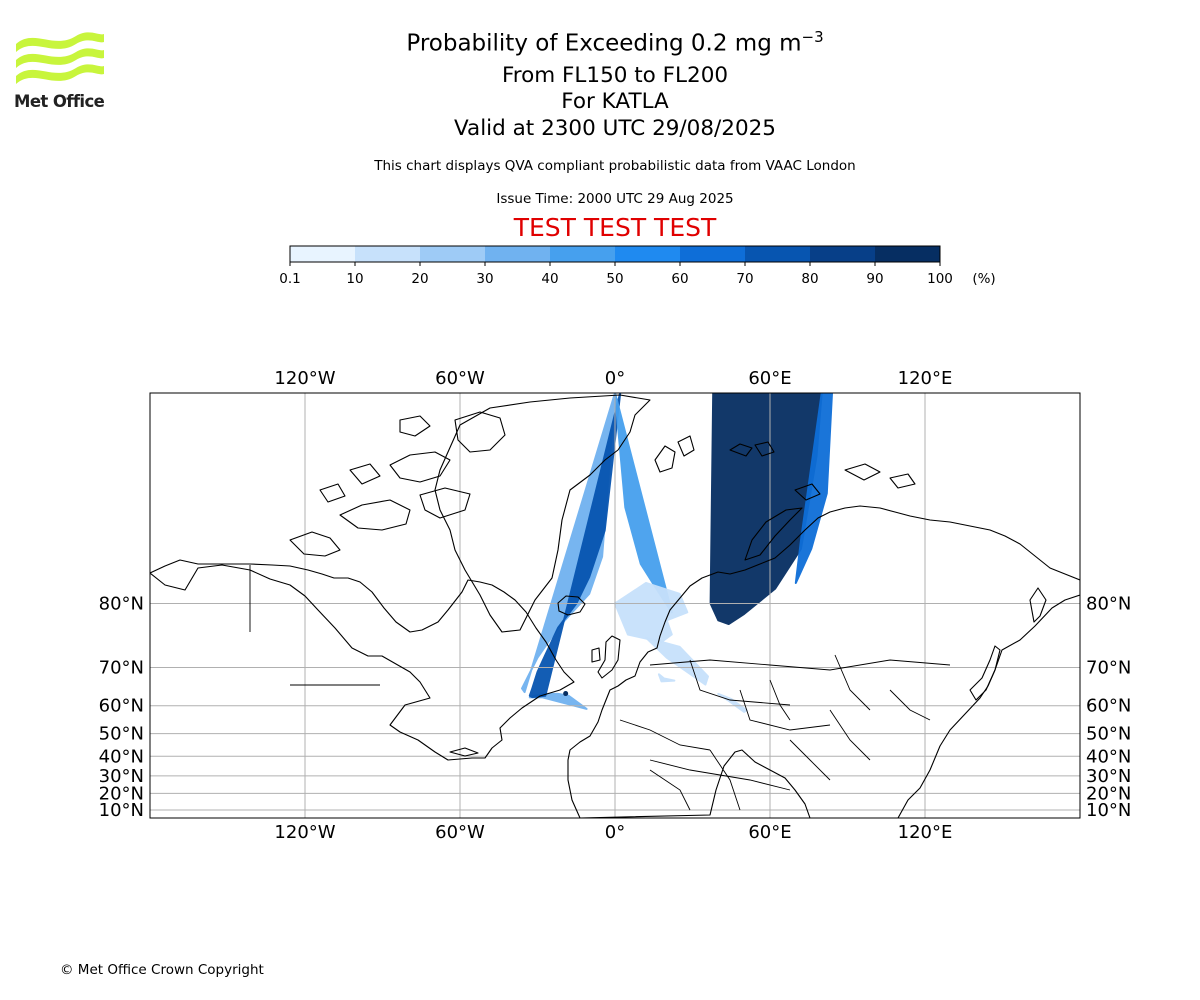  What do you see at coordinates (566, 694) in the screenshot?
I see `volcano-marker` at bounding box center [566, 694].